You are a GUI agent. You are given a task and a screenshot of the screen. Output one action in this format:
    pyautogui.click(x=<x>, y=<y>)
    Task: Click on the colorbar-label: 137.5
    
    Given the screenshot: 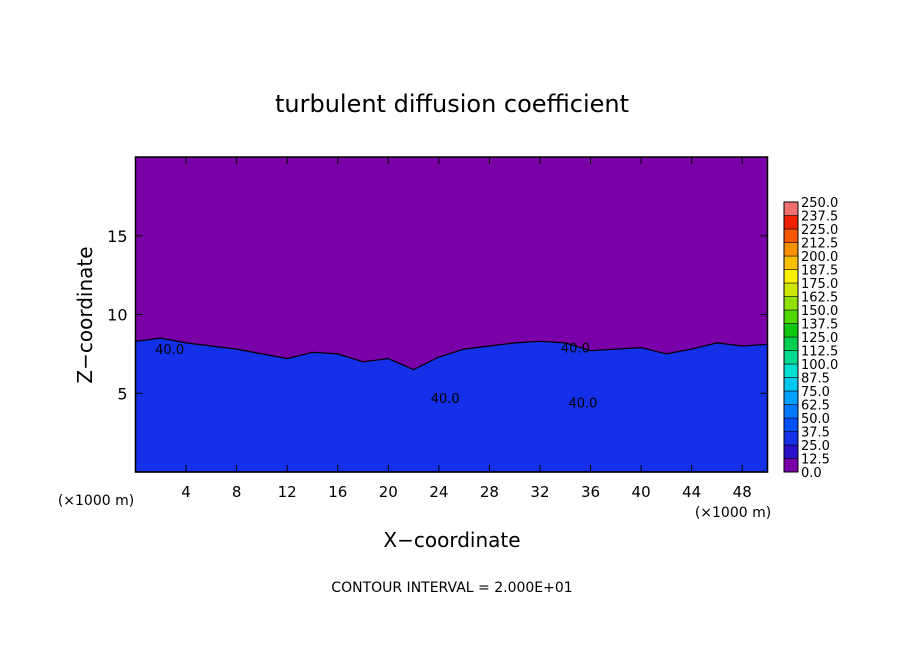 What is the action you would take?
    pyautogui.click(x=819, y=325)
    